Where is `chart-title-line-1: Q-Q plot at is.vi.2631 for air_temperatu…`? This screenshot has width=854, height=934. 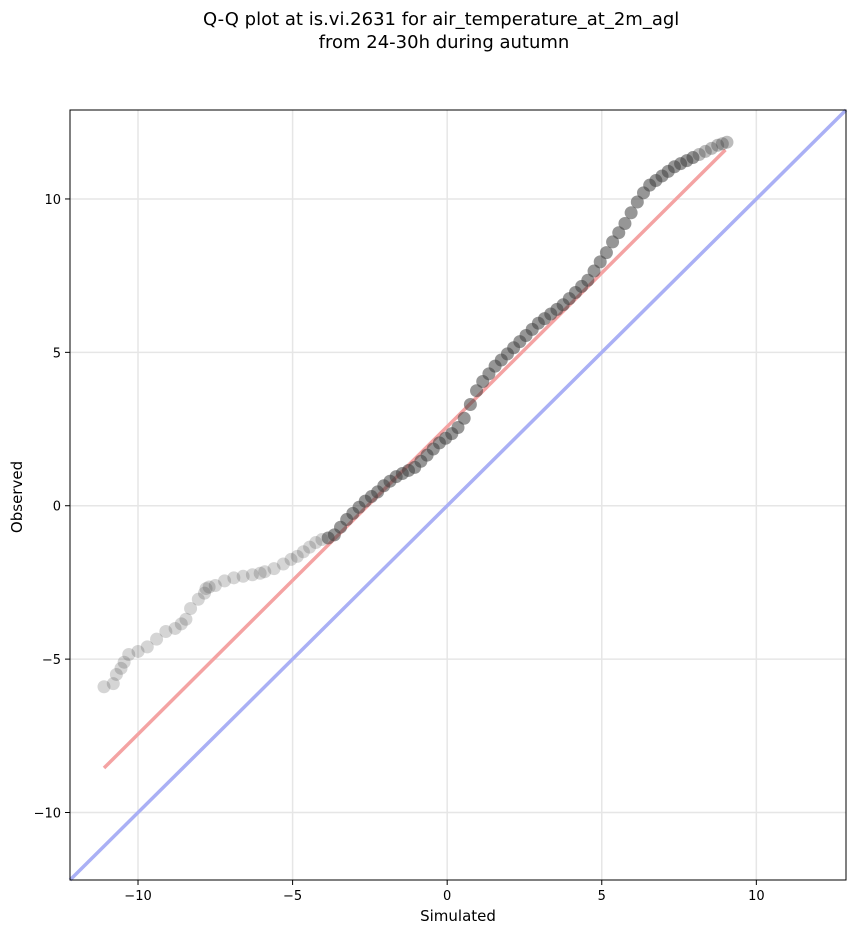
chart-title-line-1: Q-Q plot at is.vi.2631 for air_temperatu… is located at coordinates (441, 19).